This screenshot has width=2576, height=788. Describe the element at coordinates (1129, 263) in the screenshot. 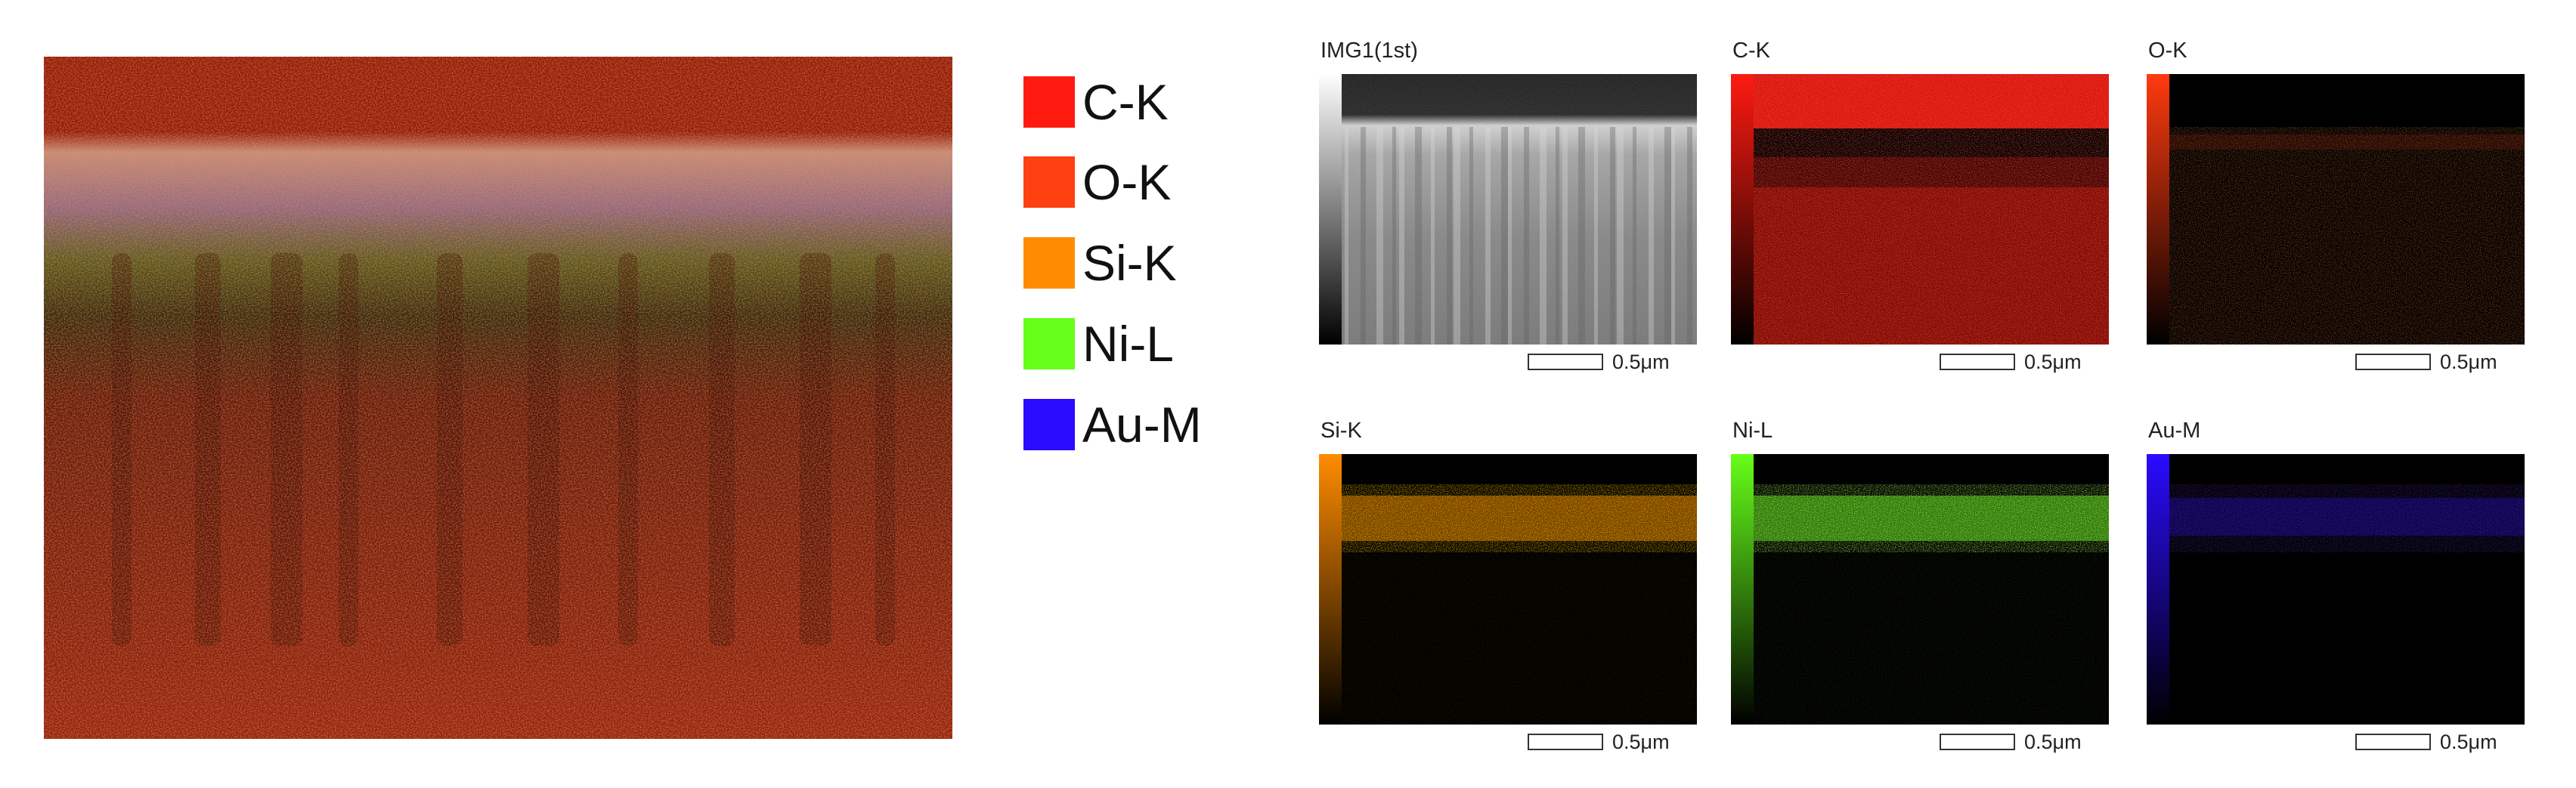

I see `legend-label-si-k: Si-K` at that location.